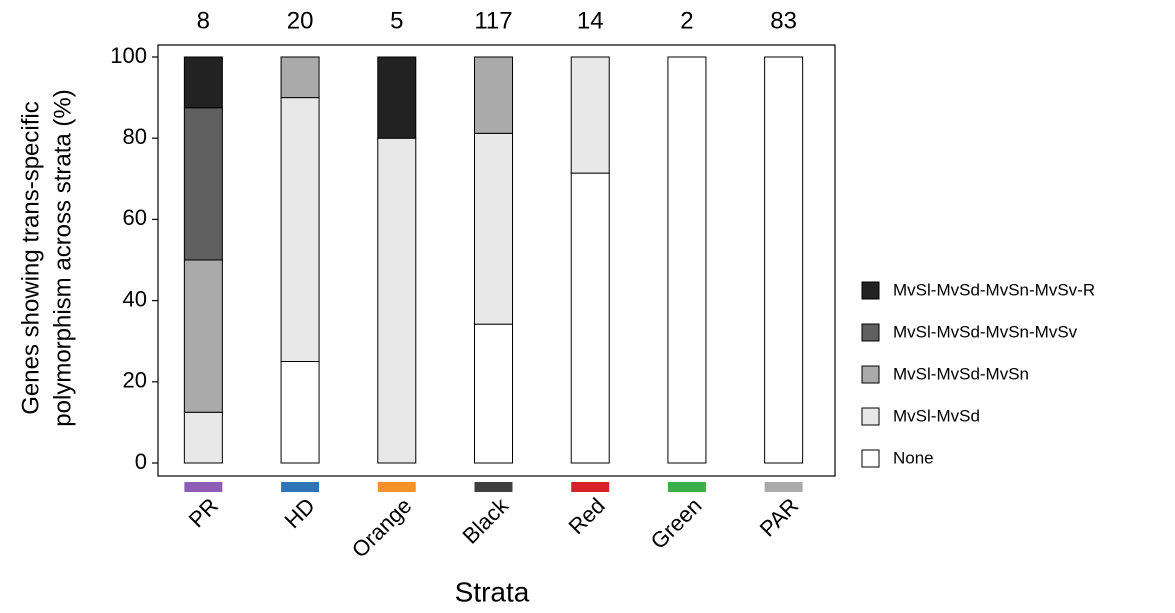 This screenshot has height=613, width=1175. What do you see at coordinates (135, 380) in the screenshot?
I see `y-tick-label: 20` at bounding box center [135, 380].